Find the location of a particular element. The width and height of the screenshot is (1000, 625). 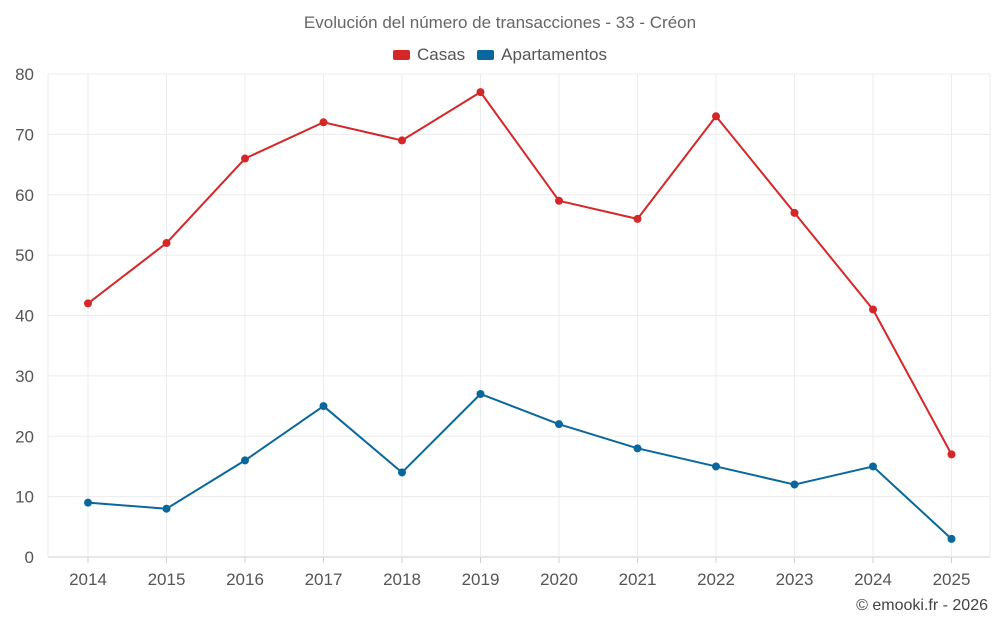

legend-item-apartamentos: Apartamentos is located at coordinates (542, 55).